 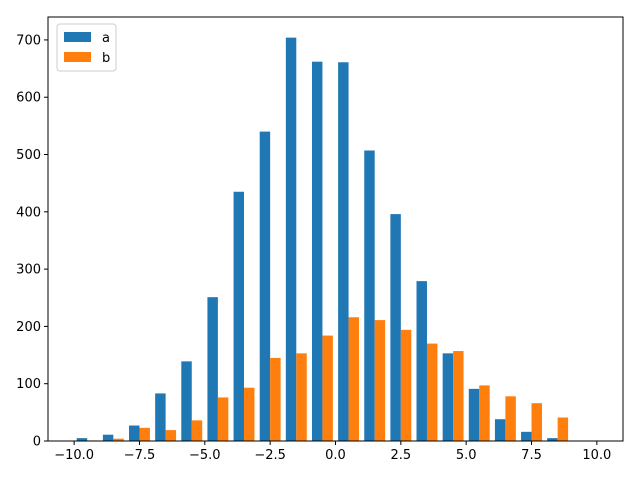 What do you see at coordinates (28, 270) in the screenshot?
I see `y-tick-label: 300` at bounding box center [28, 270].